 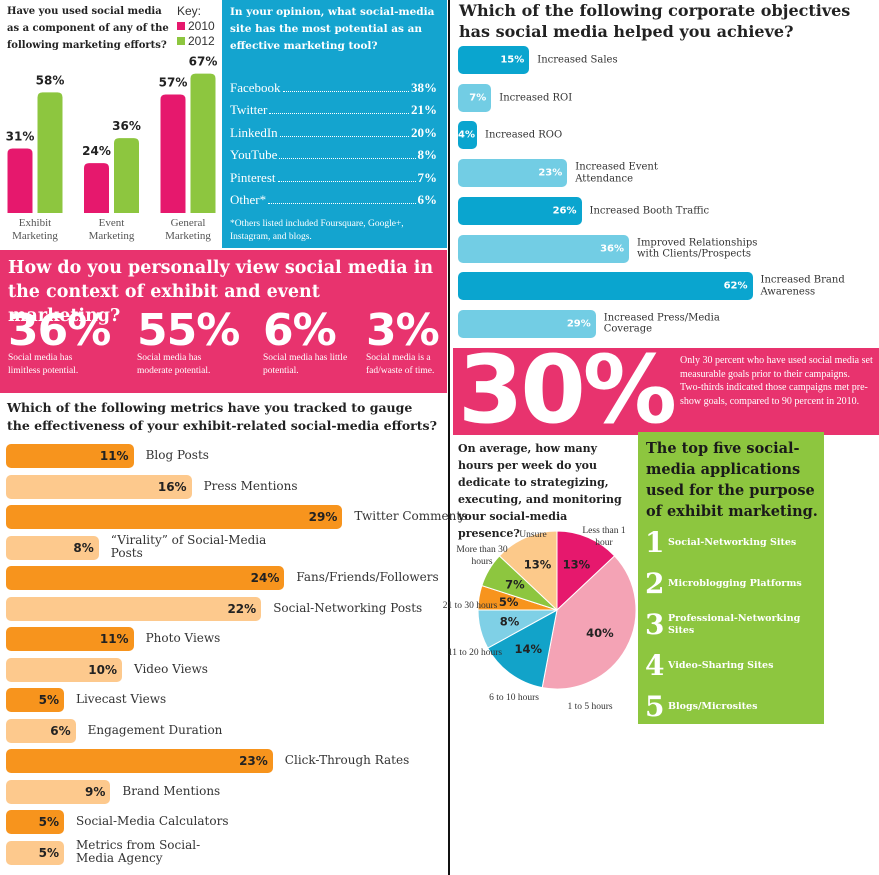 What do you see at coordinates (735, 286) in the screenshot?
I see `value-label: 62%` at bounding box center [735, 286].